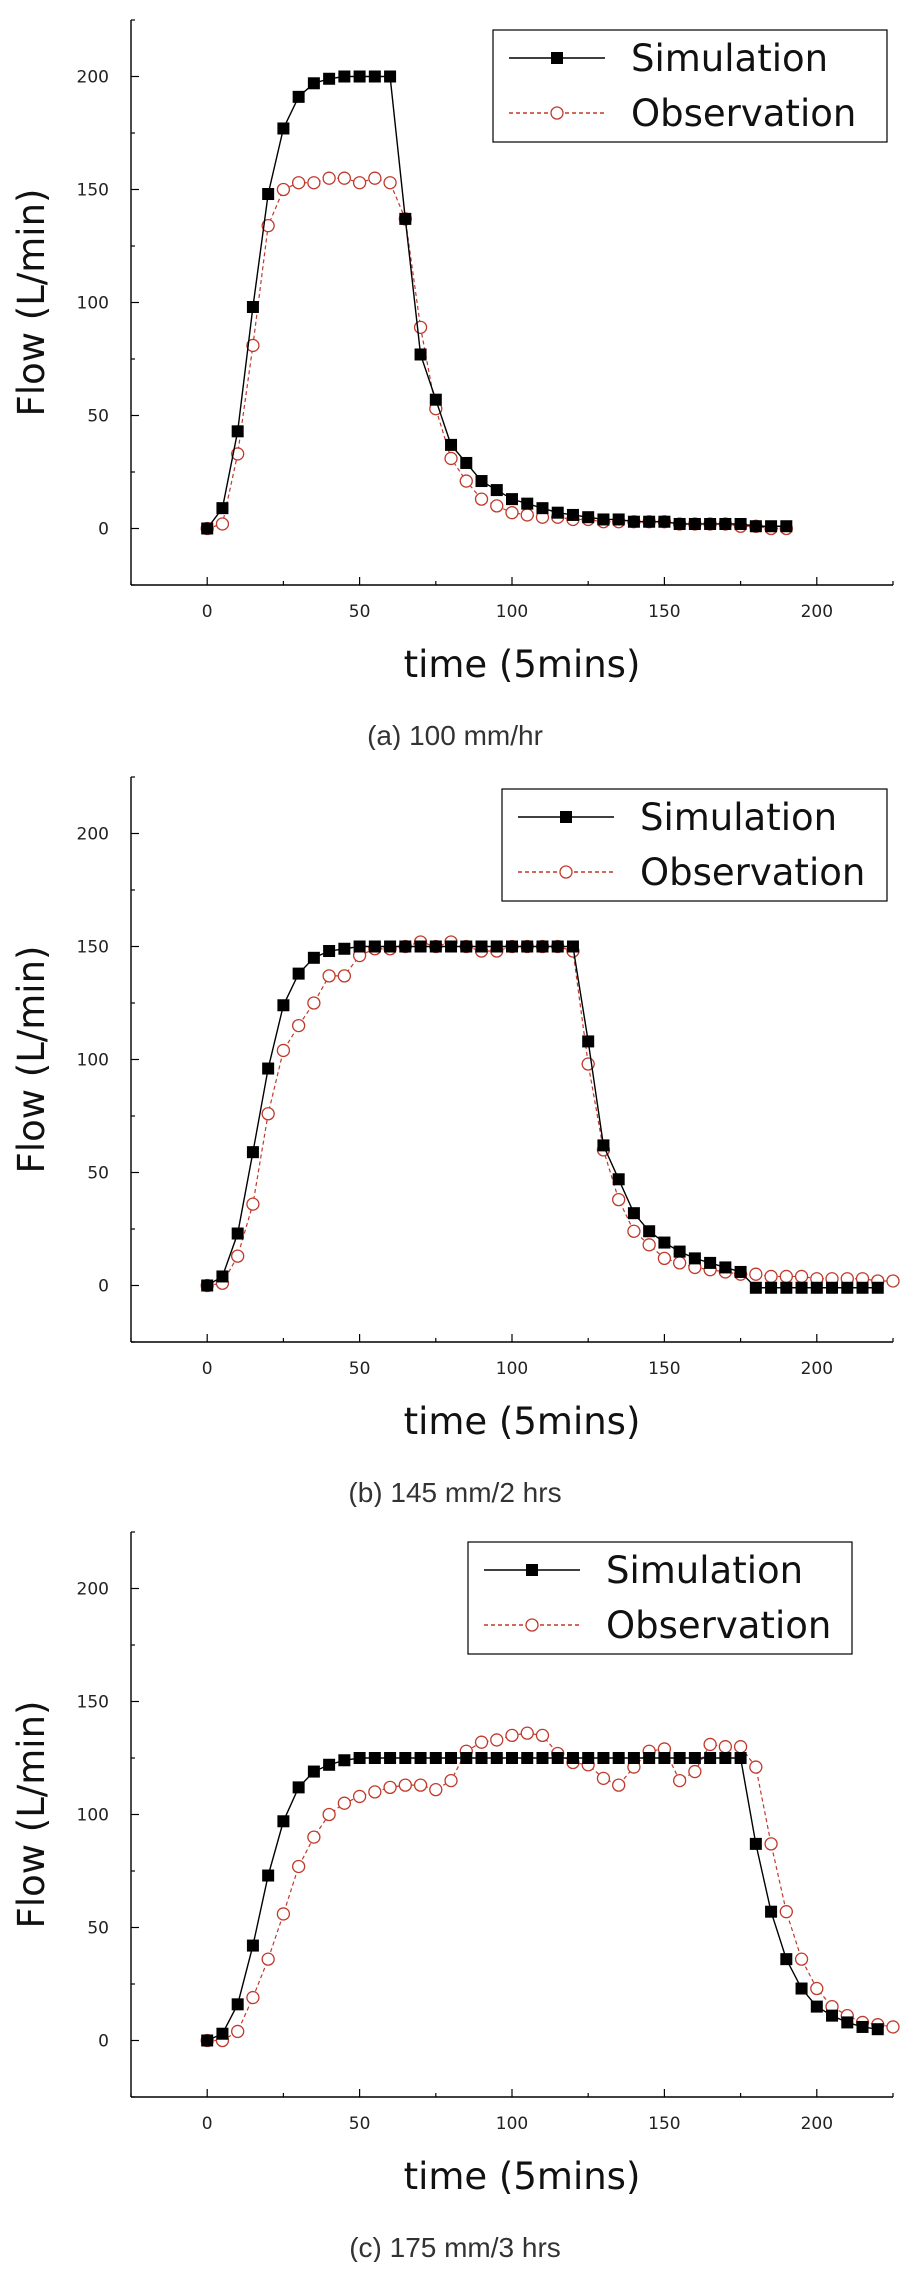  I want to click on y-tick-label: 0, so click(103, 1287).